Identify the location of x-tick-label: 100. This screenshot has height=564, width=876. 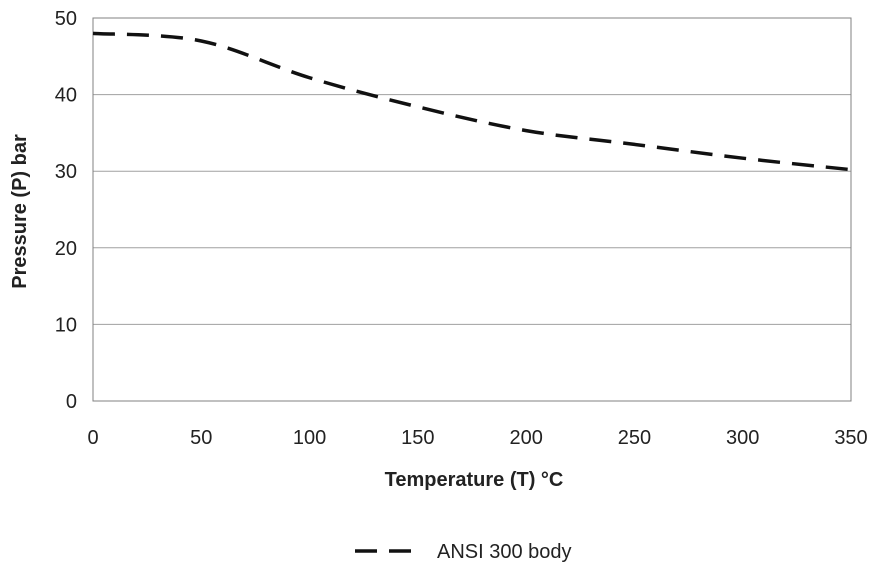
(309, 438).